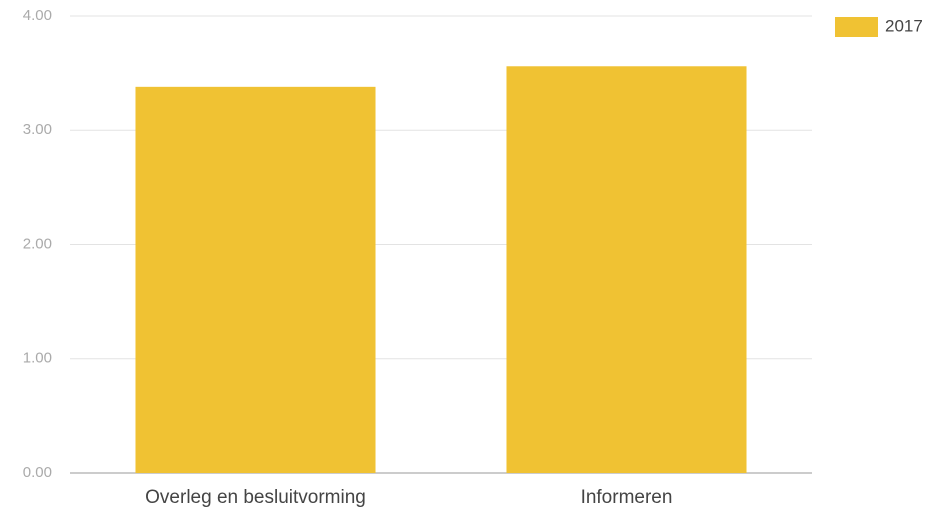 Image resolution: width=941 pixels, height=519 pixels. I want to click on y-tick-label: 4.00, so click(37, 15).